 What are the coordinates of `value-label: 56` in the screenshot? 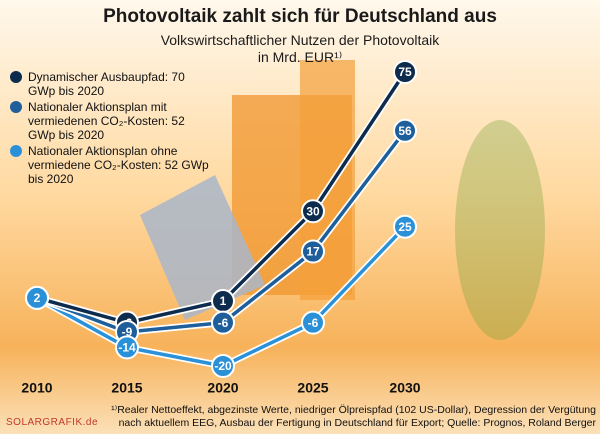 It's located at (405, 131).